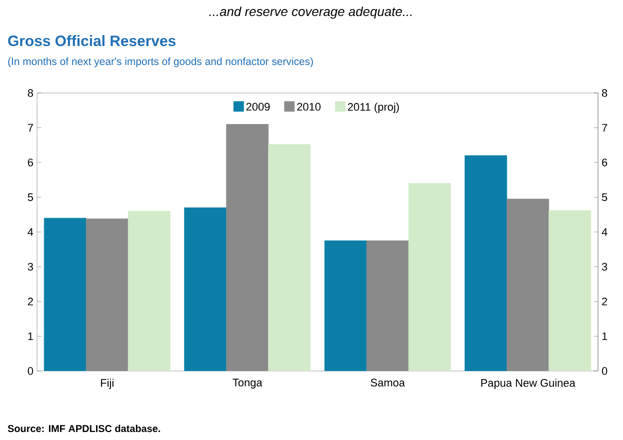 This screenshot has width=623, height=440. What do you see at coordinates (31, 232) in the screenshot?
I see `y-tick-label: 4` at bounding box center [31, 232].